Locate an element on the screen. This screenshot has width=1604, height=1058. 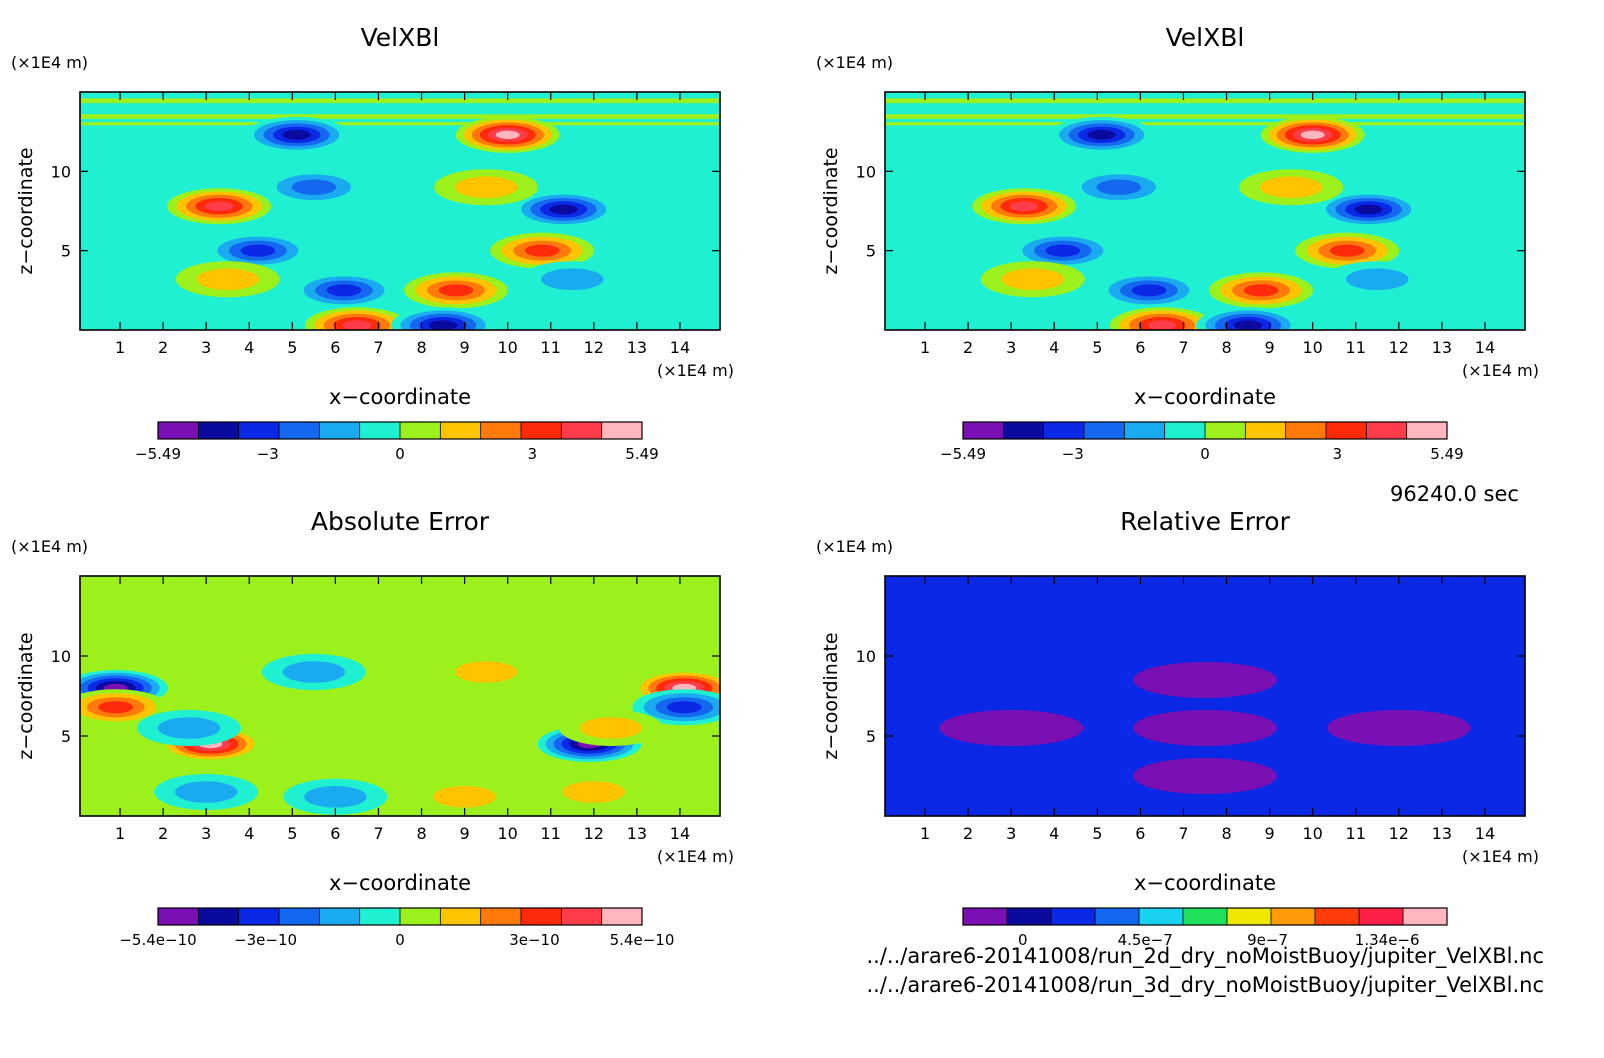
colorbar-label: 3e−10 is located at coordinates (534, 940).